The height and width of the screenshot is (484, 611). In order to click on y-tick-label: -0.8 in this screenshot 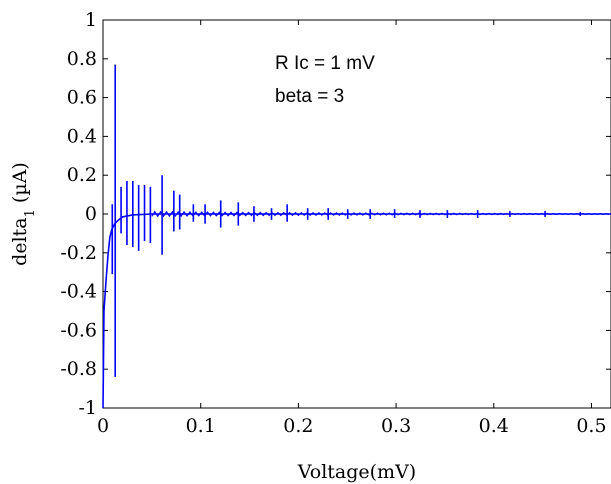, I will do `click(78, 369)`.